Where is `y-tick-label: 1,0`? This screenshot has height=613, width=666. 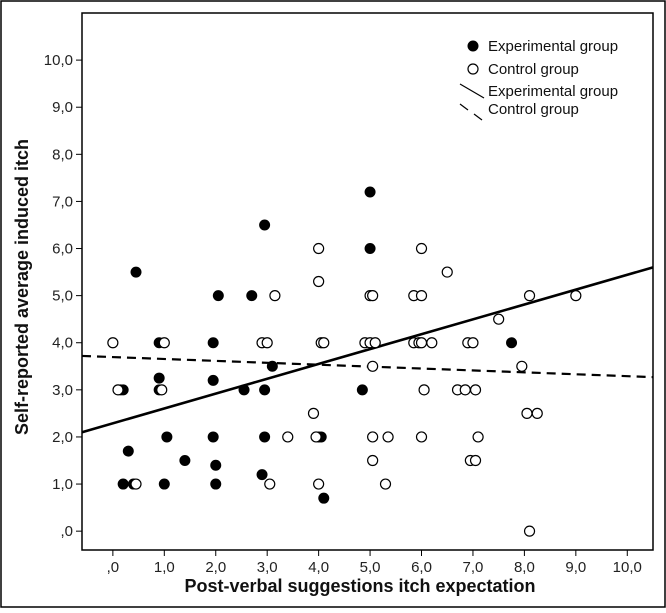 y-tick-label: 1,0 is located at coordinates (62, 484).